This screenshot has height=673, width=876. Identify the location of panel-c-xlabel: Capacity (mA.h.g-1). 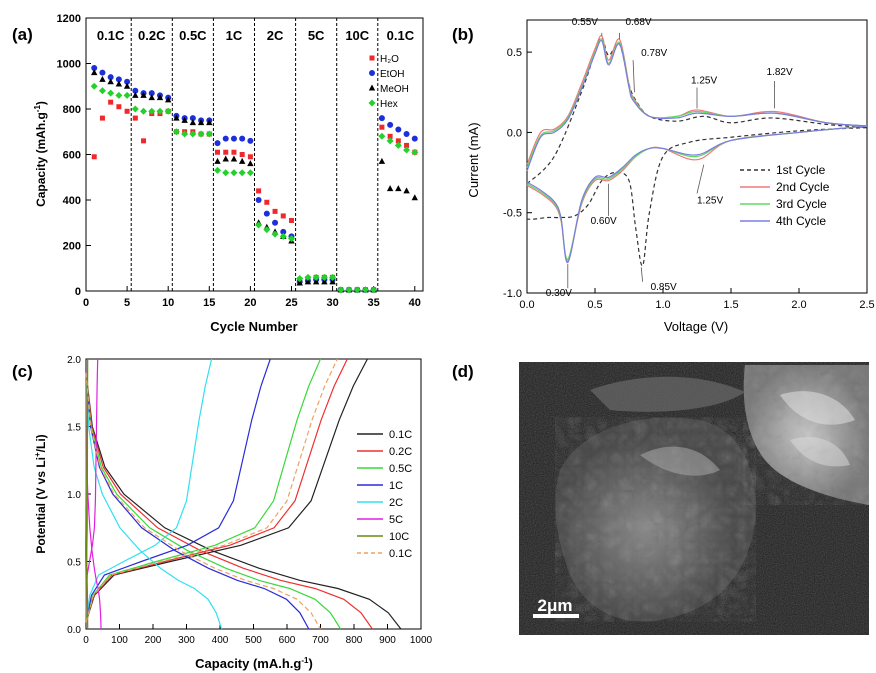
(254, 663).